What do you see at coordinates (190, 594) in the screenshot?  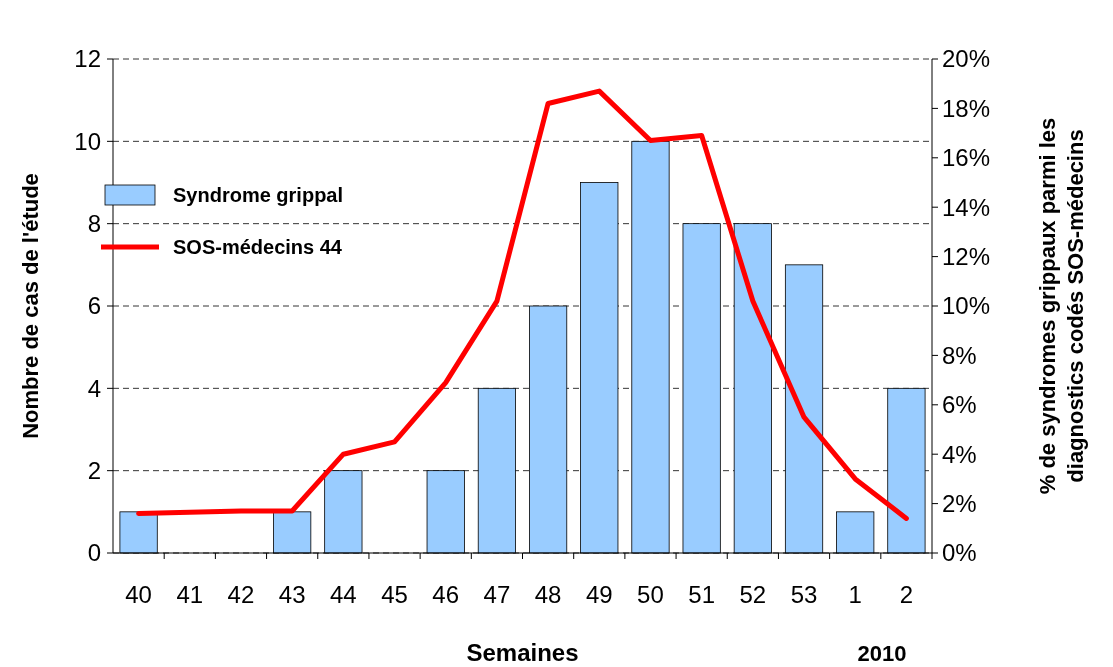 I see `x-tick-label: 41` at bounding box center [190, 594].